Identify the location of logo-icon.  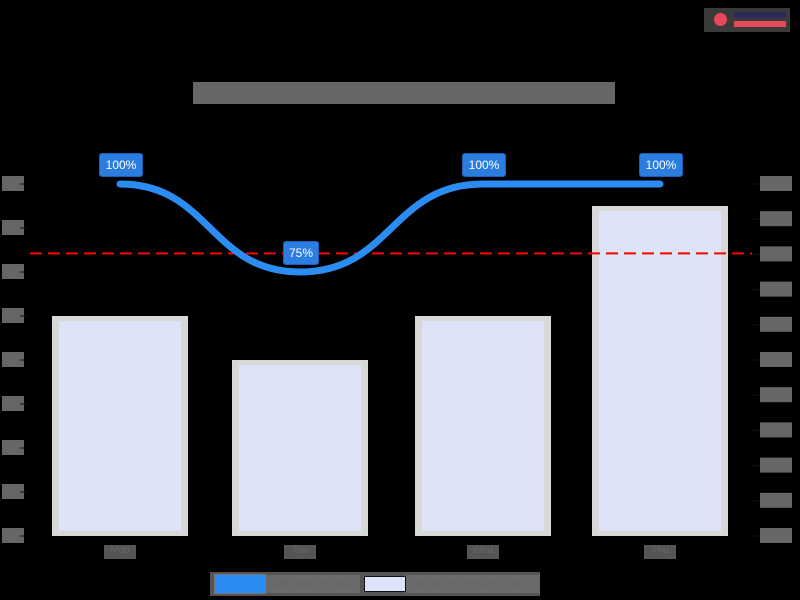
(720, 19).